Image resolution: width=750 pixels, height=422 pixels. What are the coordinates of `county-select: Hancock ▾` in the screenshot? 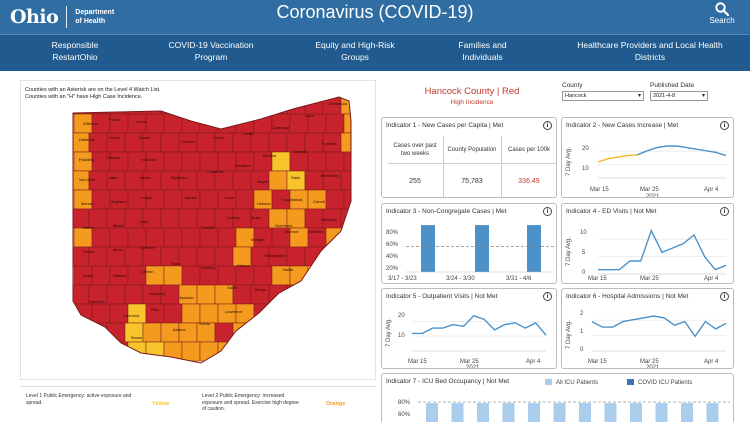 It's located at (603, 96).